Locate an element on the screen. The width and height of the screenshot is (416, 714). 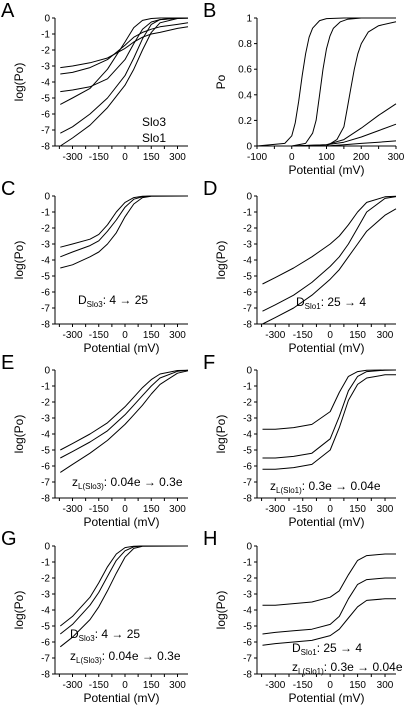
panel-letter: E is located at coordinates (7, 363).